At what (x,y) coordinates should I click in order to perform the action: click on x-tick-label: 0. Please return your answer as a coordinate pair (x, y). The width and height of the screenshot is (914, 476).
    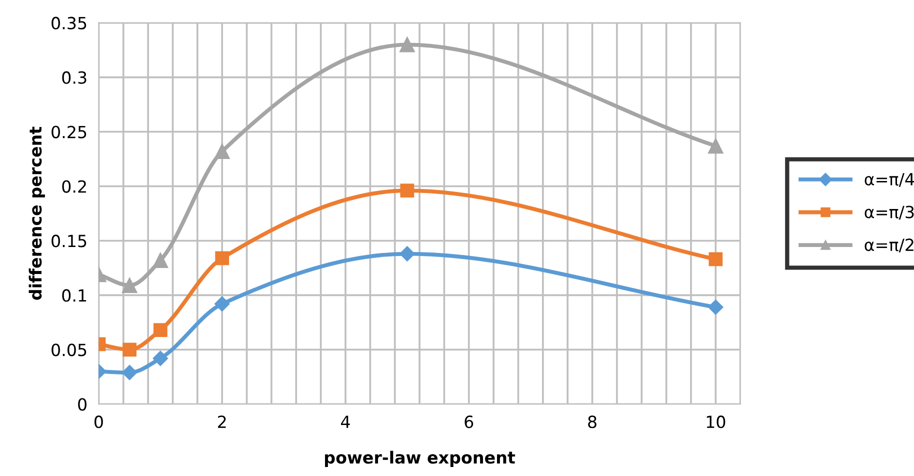
    Looking at the image, I should click on (98, 422).